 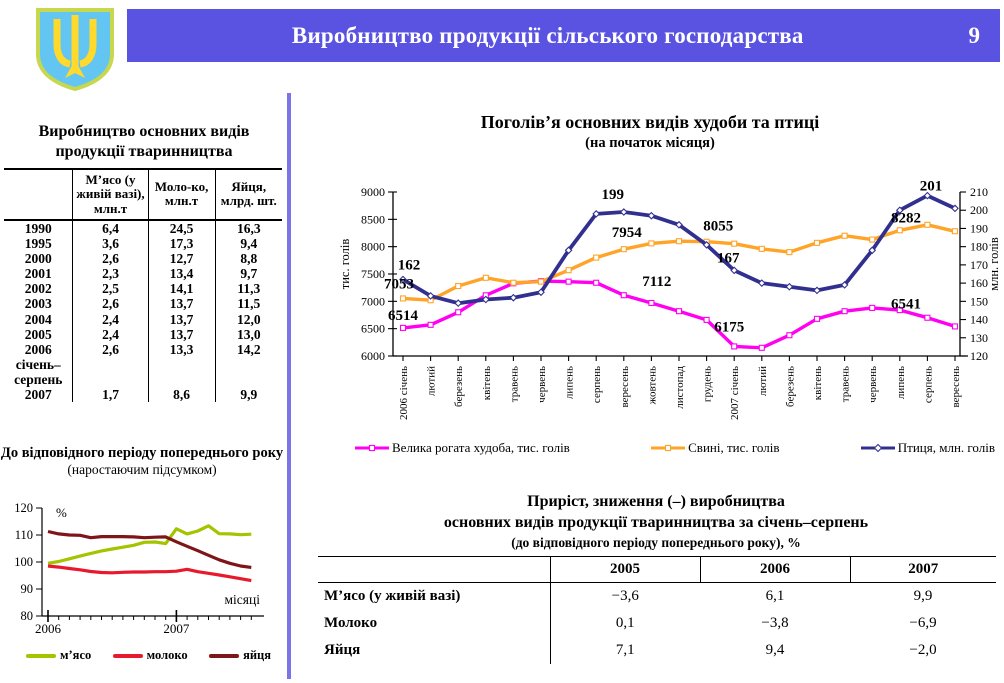 What do you see at coordinates (409, 265) in the screenshot?
I see `svg-text: 162` at bounding box center [409, 265].